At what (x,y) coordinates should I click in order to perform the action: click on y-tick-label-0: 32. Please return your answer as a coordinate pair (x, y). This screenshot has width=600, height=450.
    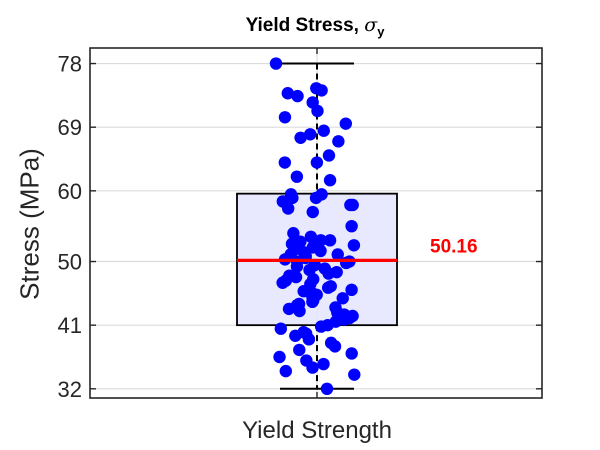
    Looking at the image, I should click on (70, 389).